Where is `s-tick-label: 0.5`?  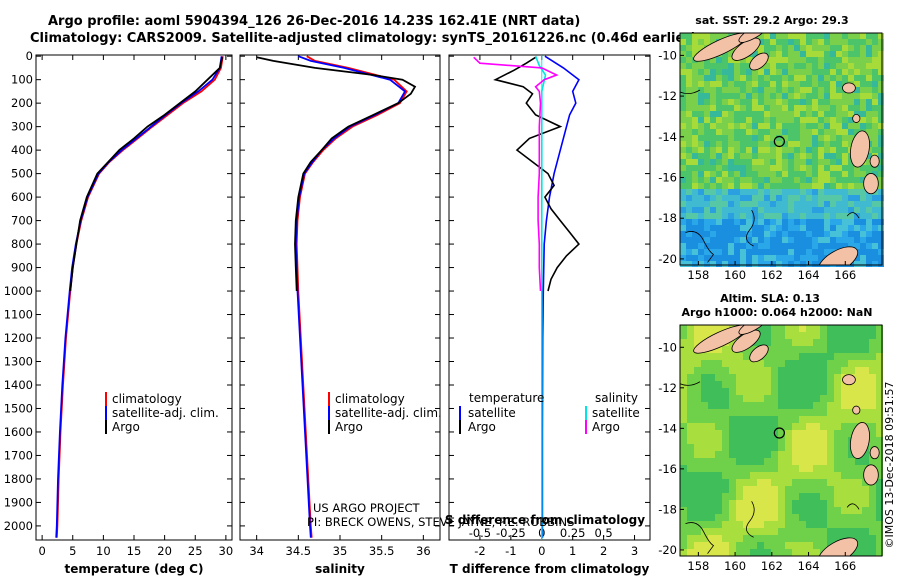
s-tick-label: 0.5 is located at coordinates (603, 533).